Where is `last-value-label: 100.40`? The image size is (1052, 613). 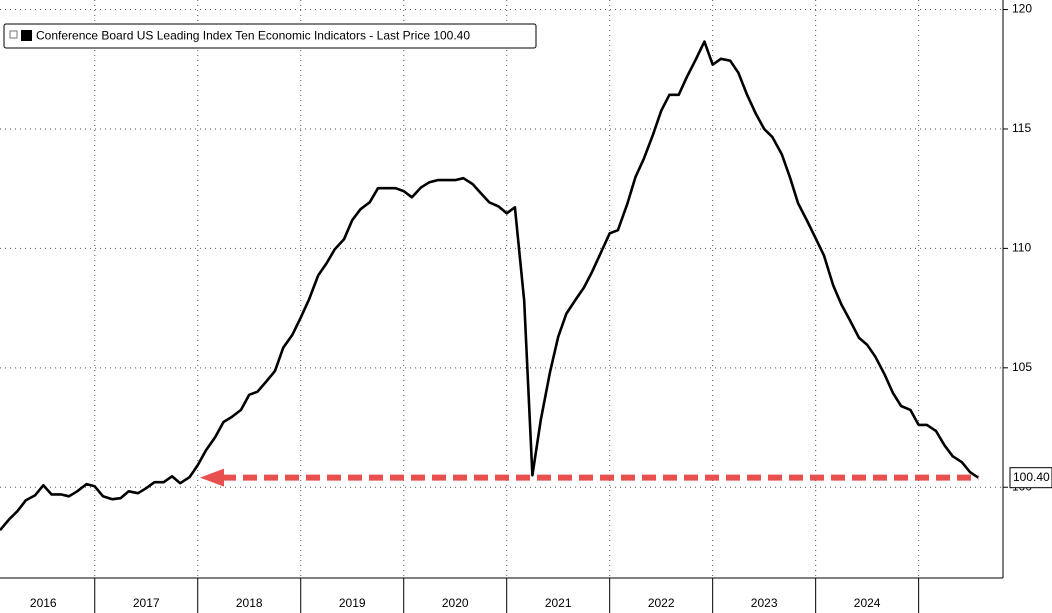
last-value-label: 100.40 is located at coordinates (1031, 477).